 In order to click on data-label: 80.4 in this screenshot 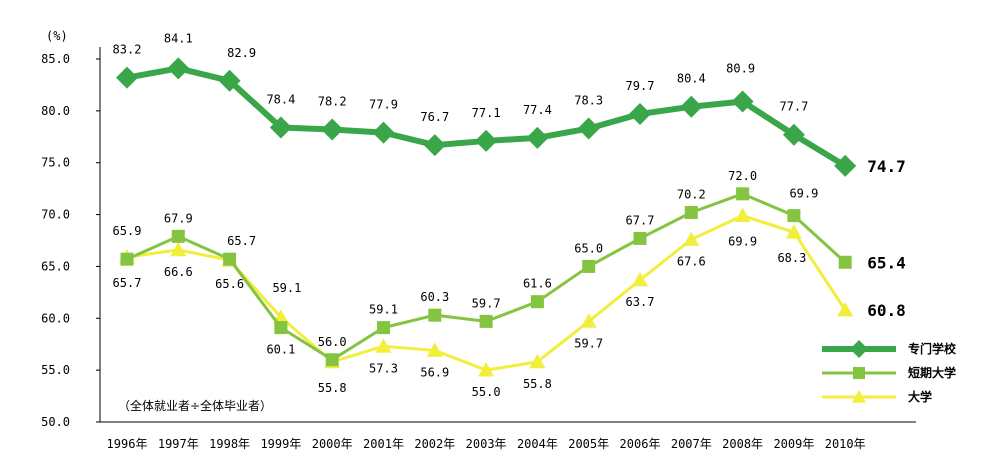, I will do `click(691, 79)`.